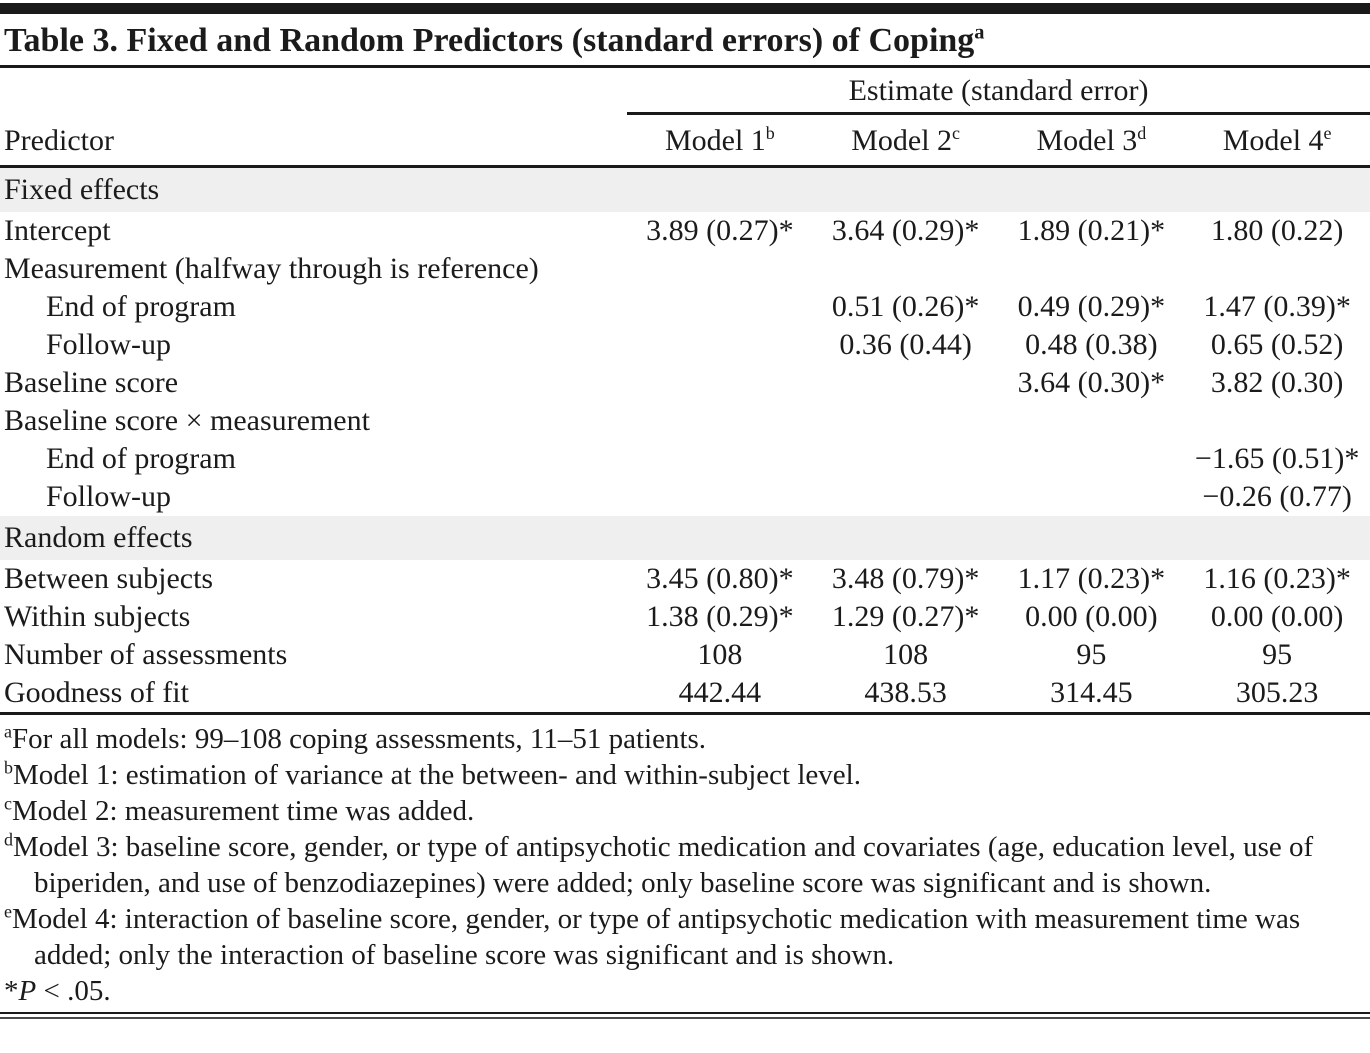 This screenshot has width=1370, height=1053. I want to click on cell-value: 3.45 (0.80)*, so click(720, 578).